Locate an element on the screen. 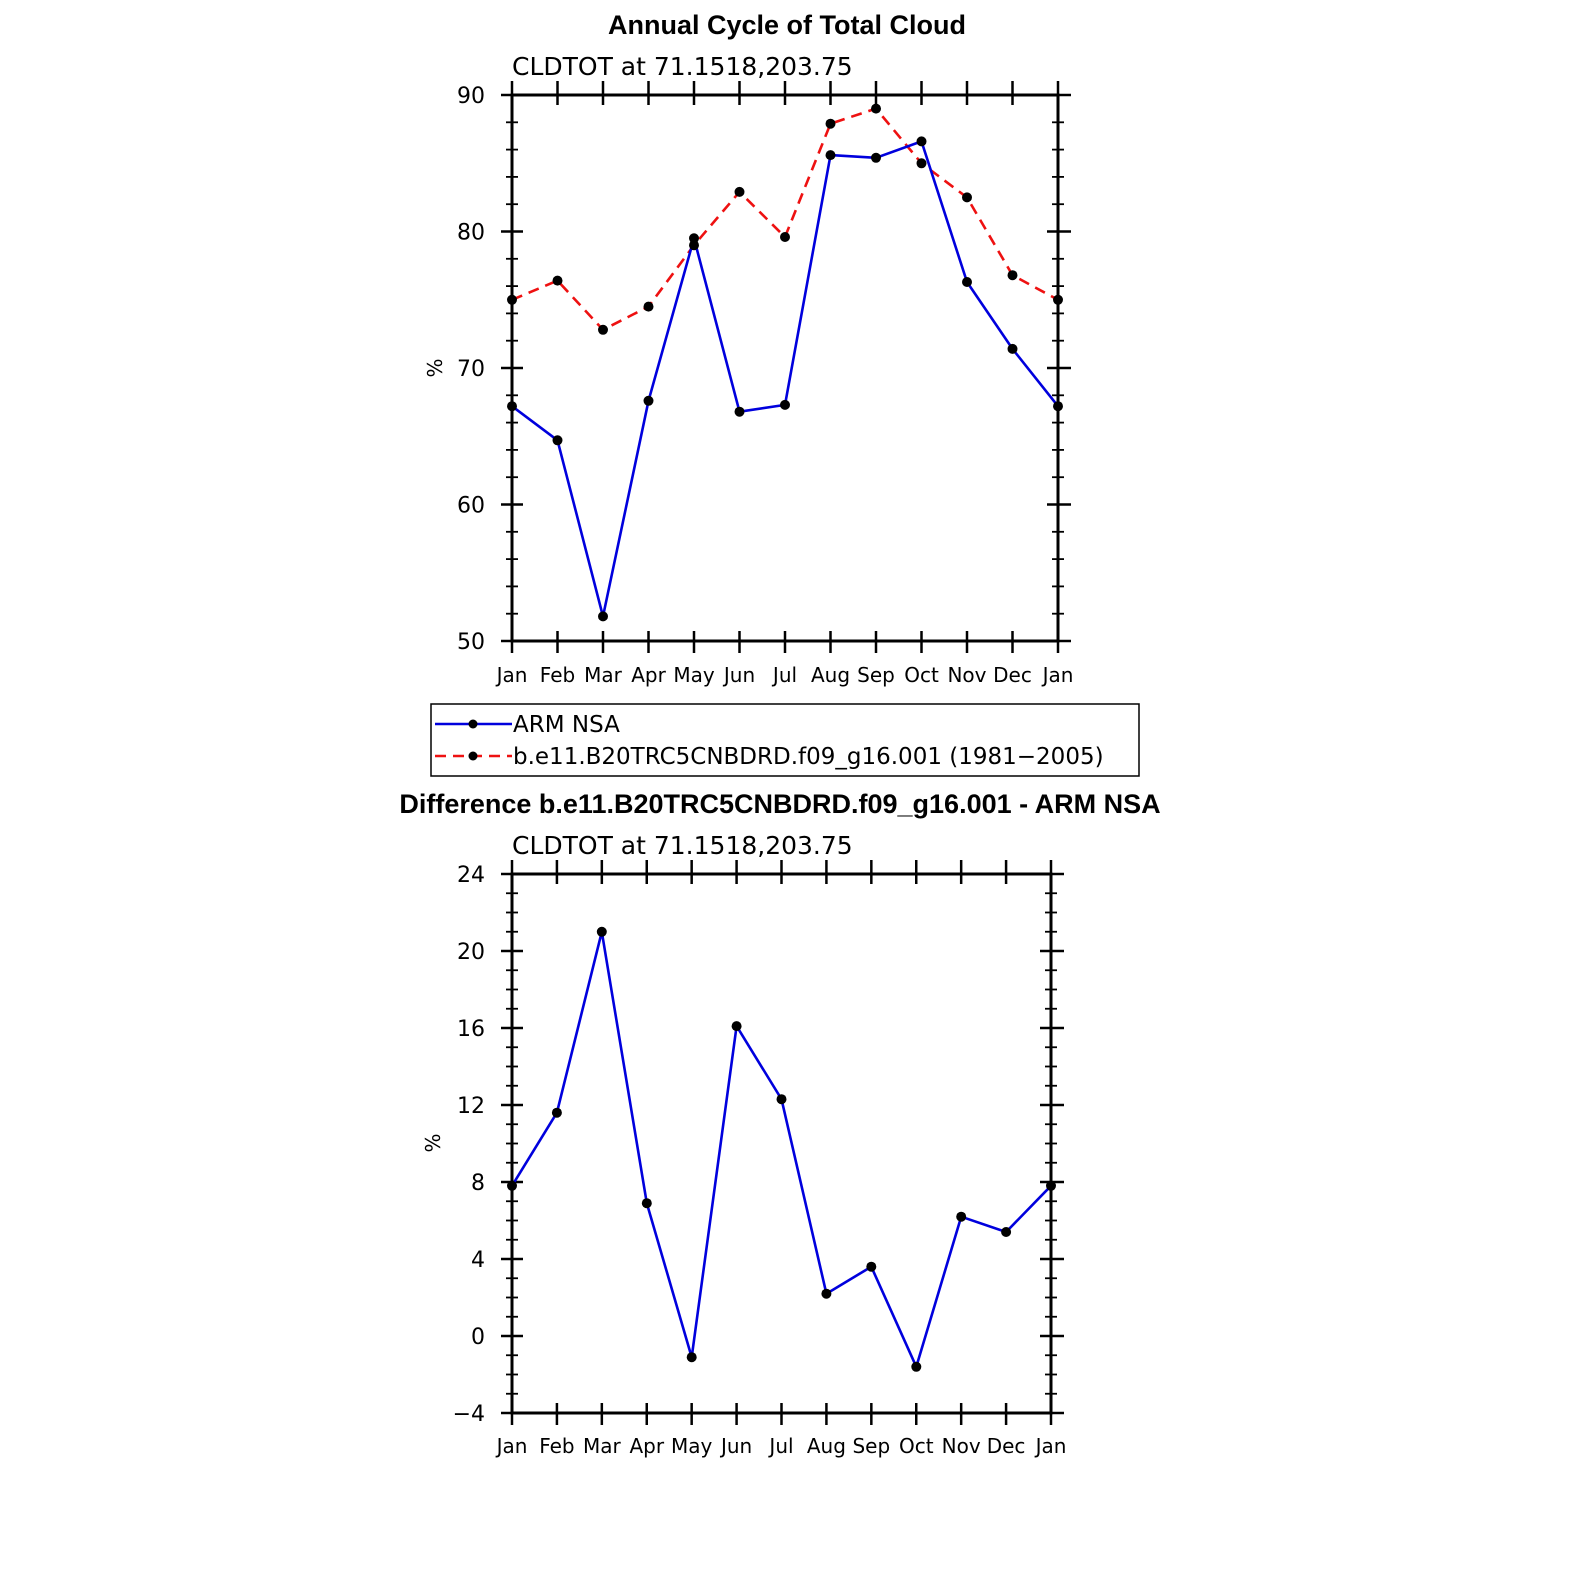 This screenshot has height=1580, width=1575. y-tick-label: 8 is located at coordinates (478, 1183).